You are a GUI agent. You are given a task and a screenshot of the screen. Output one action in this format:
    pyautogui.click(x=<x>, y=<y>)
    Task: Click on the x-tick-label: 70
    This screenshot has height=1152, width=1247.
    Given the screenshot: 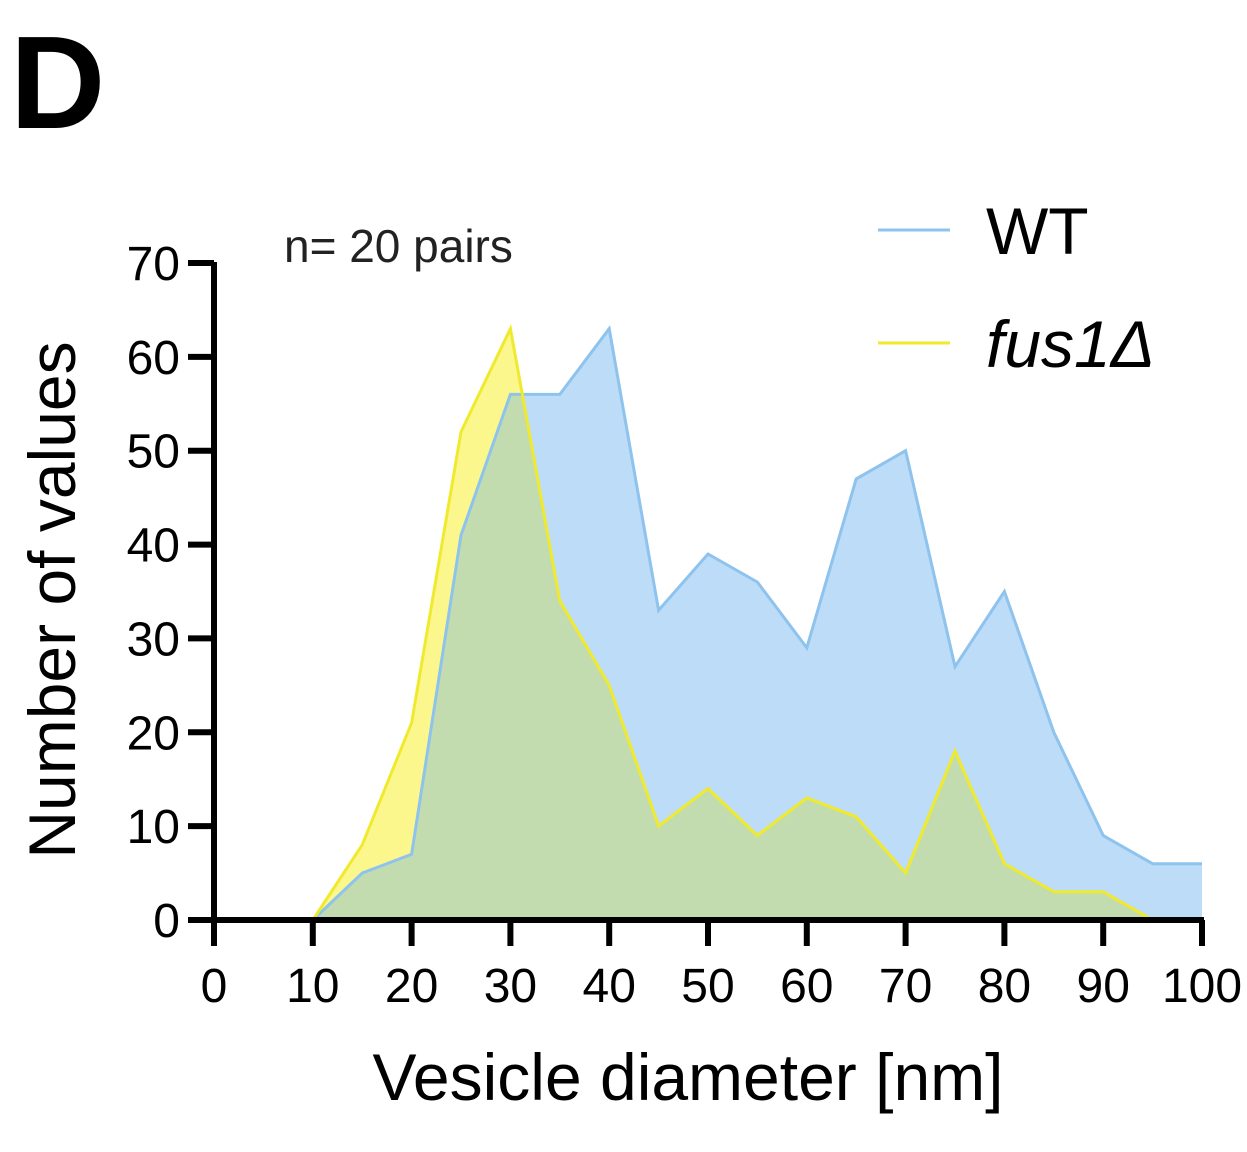 What is the action you would take?
    pyautogui.click(x=905, y=986)
    